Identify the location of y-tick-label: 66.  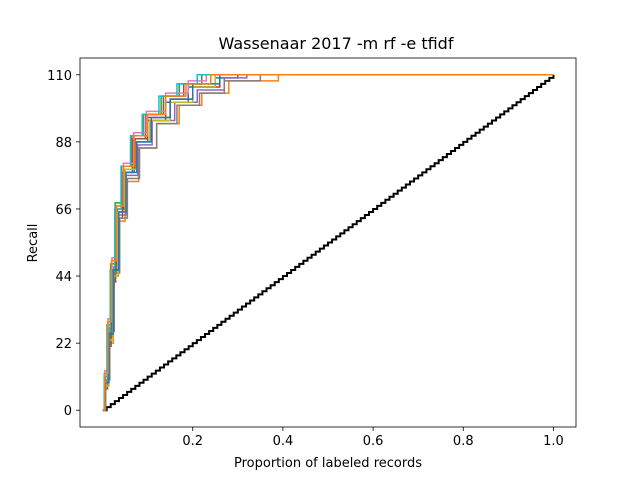
(63, 210).